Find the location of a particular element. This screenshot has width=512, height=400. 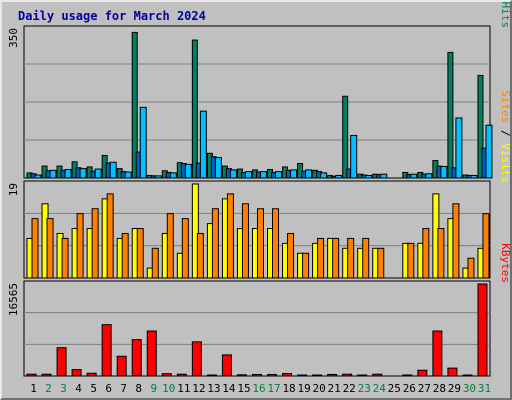

x-tick-label: 21 is located at coordinates (334, 388).